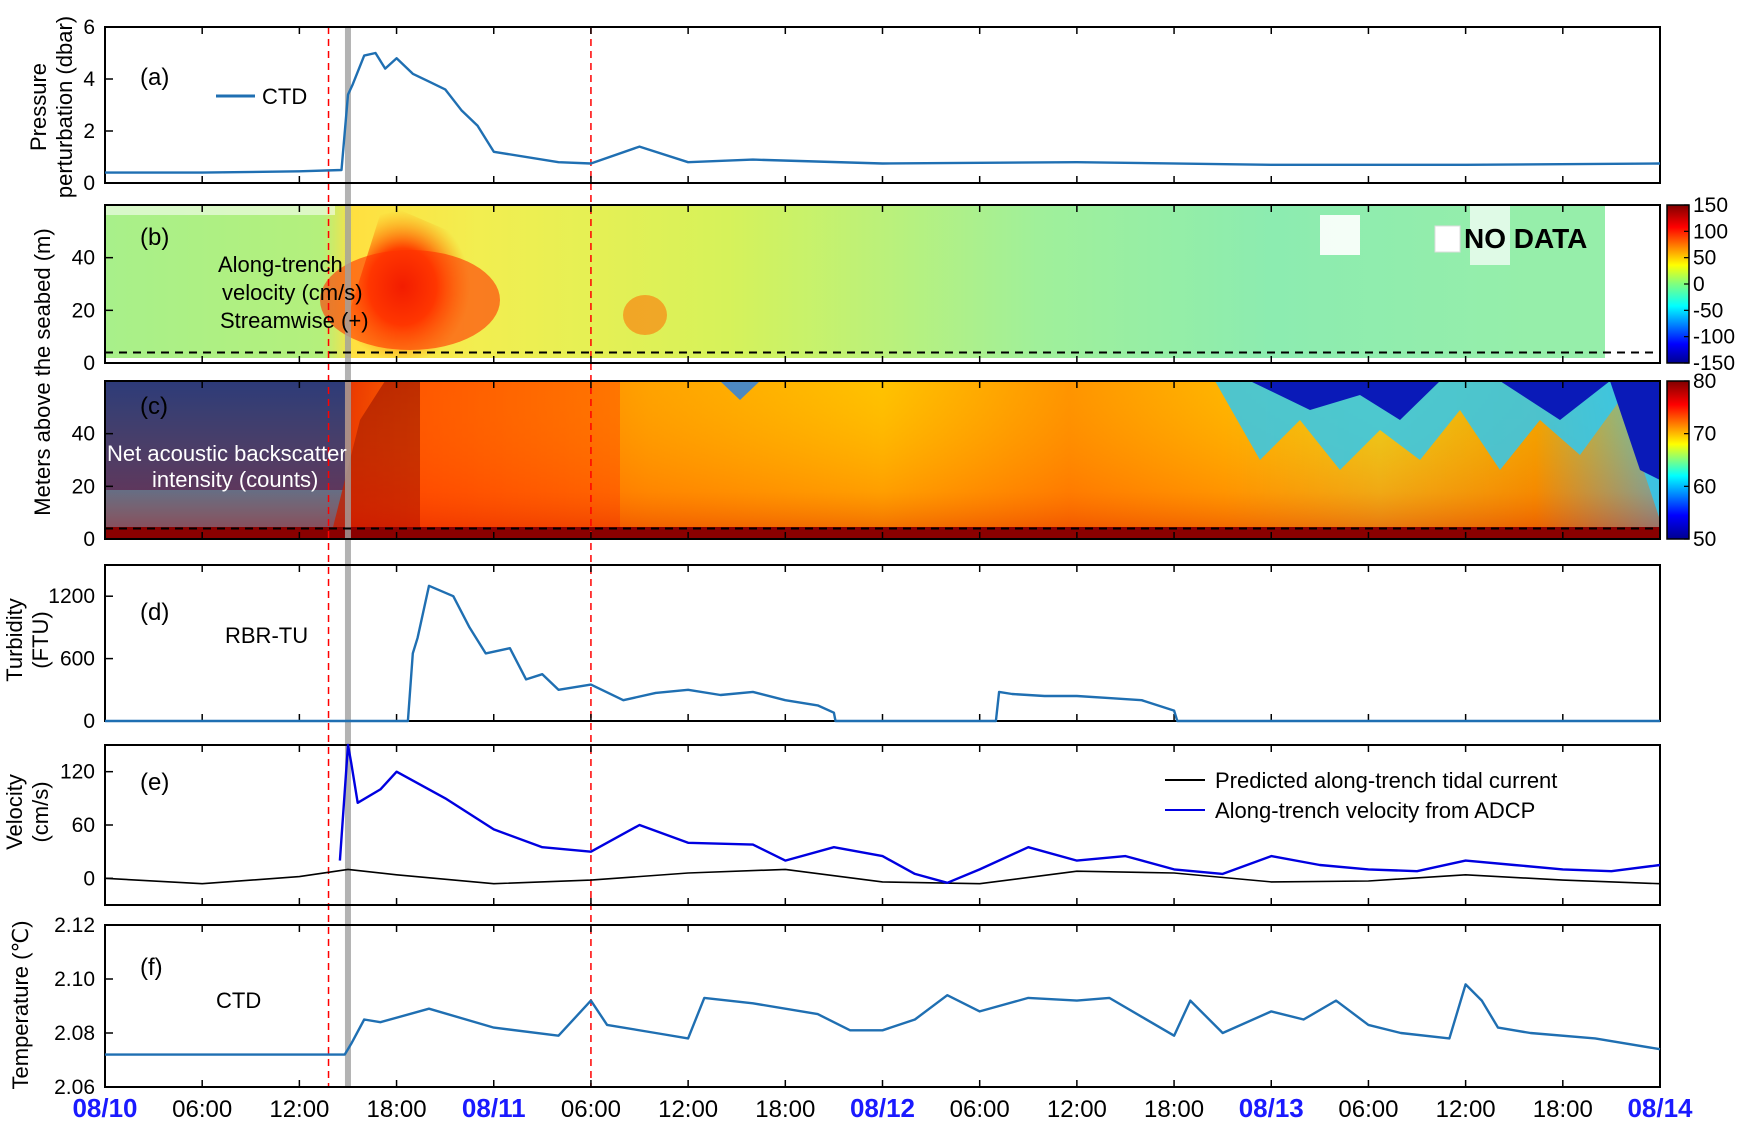 The width and height of the screenshot is (1745, 1130). Describe the element at coordinates (1447, 239) in the screenshot. I see `nodata-swatch` at that location.